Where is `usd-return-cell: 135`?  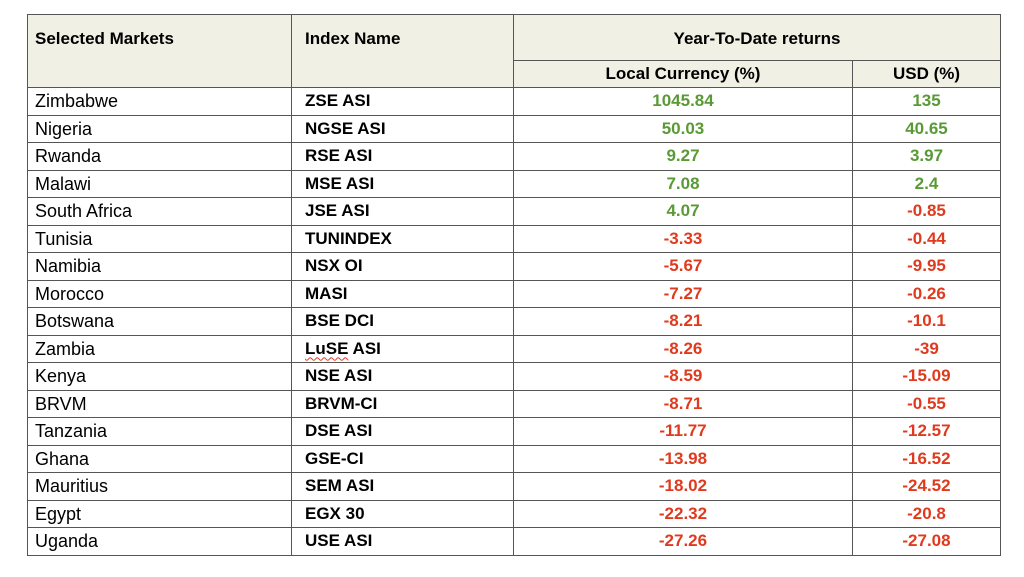 usd-return-cell: 135 is located at coordinates (926, 100).